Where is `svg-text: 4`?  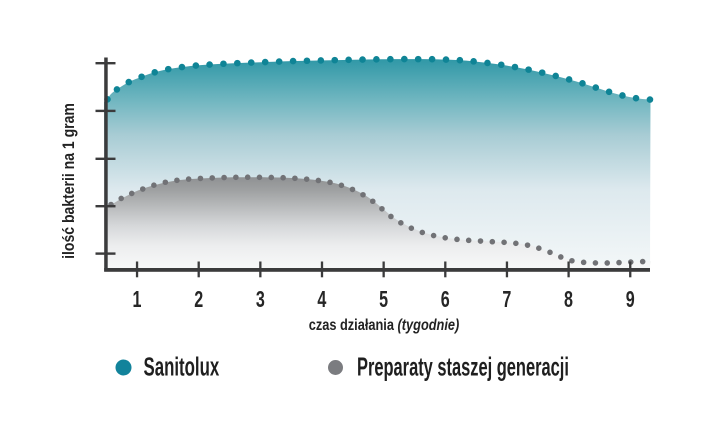
svg-text: 4 is located at coordinates (321, 299).